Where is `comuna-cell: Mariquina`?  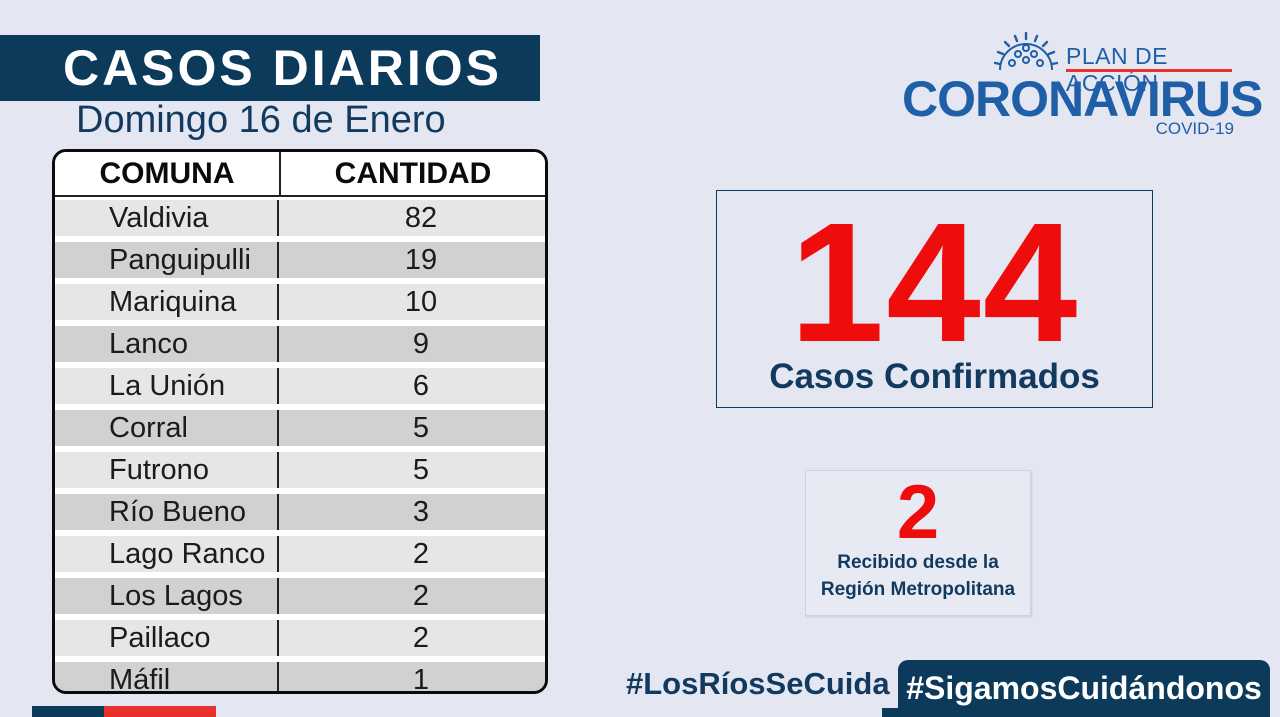 comuna-cell: Mariquina is located at coordinates (167, 302).